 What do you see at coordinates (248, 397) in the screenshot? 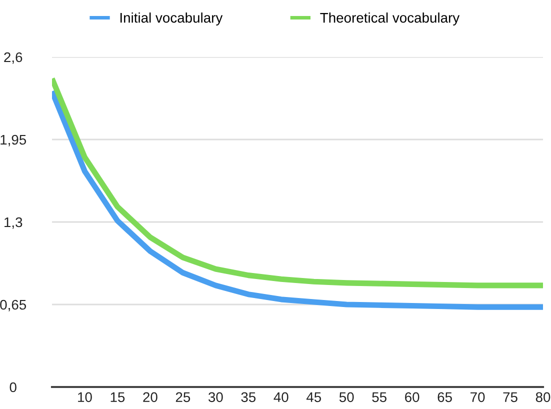
I see `x-tick-label: 35` at bounding box center [248, 397].